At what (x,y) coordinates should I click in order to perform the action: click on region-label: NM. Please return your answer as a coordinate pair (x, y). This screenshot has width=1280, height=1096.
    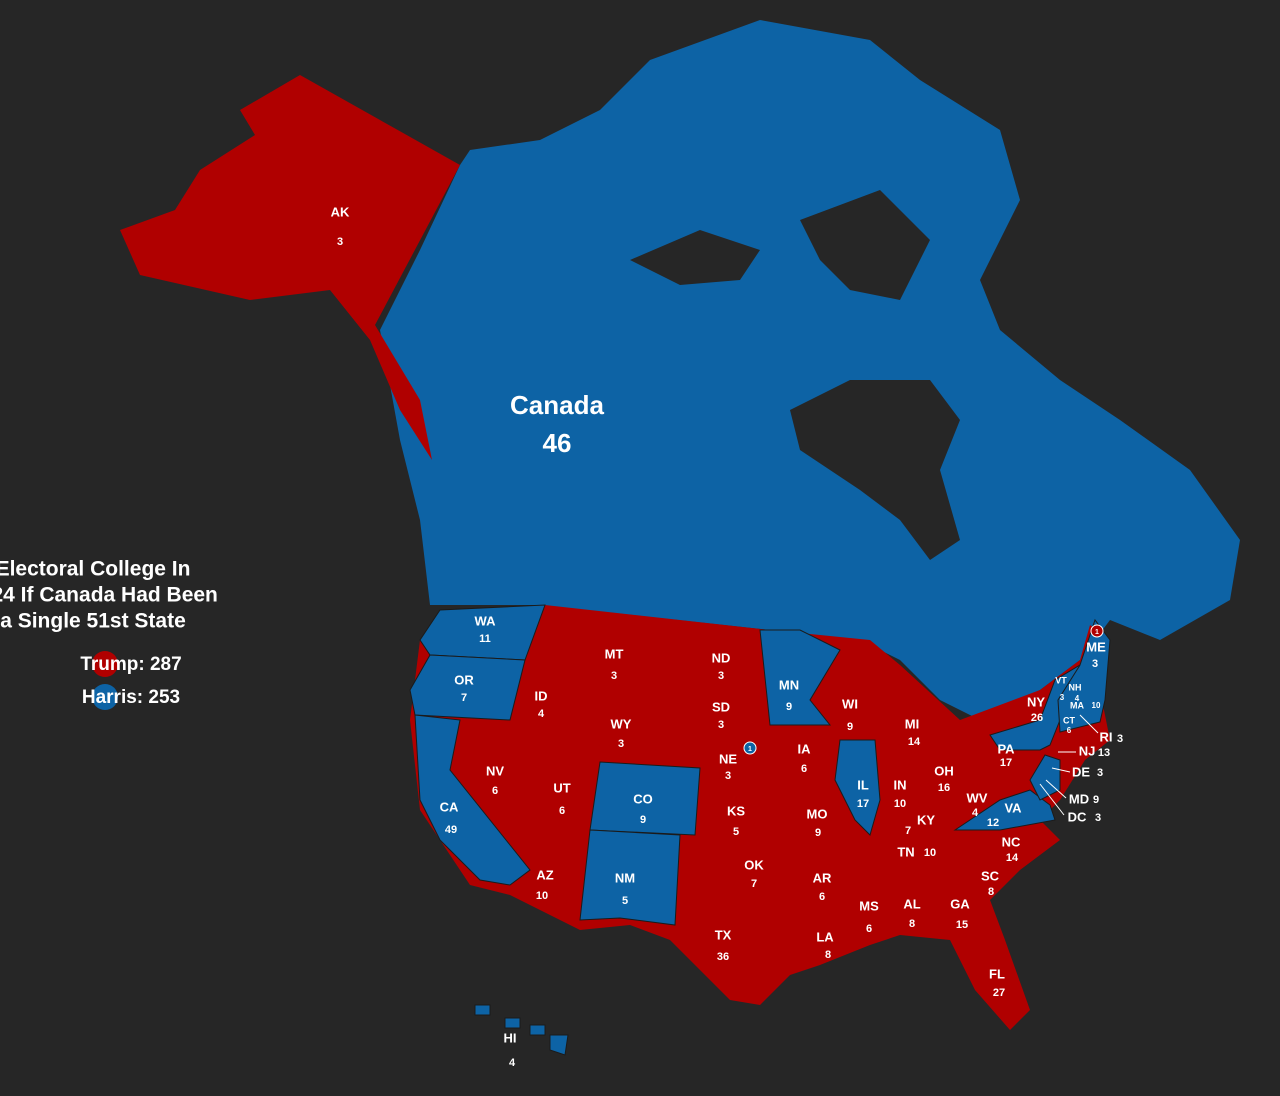
    Looking at the image, I should click on (625, 877).